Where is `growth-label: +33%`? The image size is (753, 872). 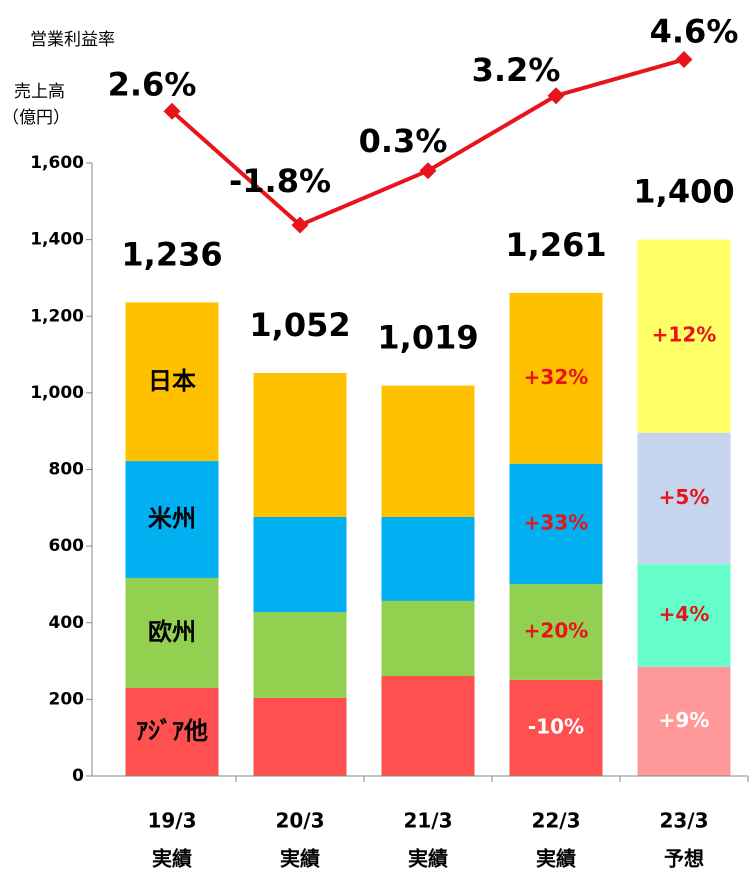 growth-label: +33% is located at coordinates (556, 522).